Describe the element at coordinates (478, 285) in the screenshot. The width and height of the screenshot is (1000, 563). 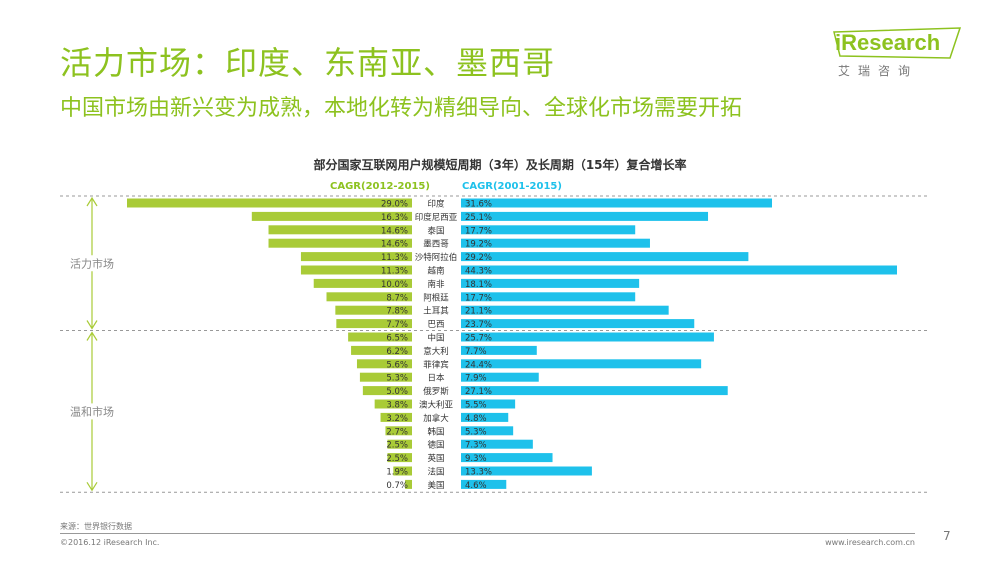
I see `bar-right-value: 18.1%` at that location.